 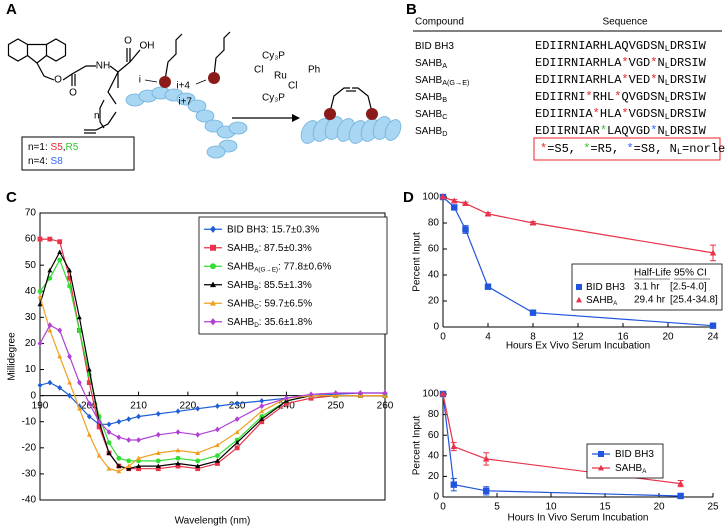 What do you see at coordinates (304, 266) in the screenshot?
I see `series-stat: : 77.8±0.6%` at bounding box center [304, 266].